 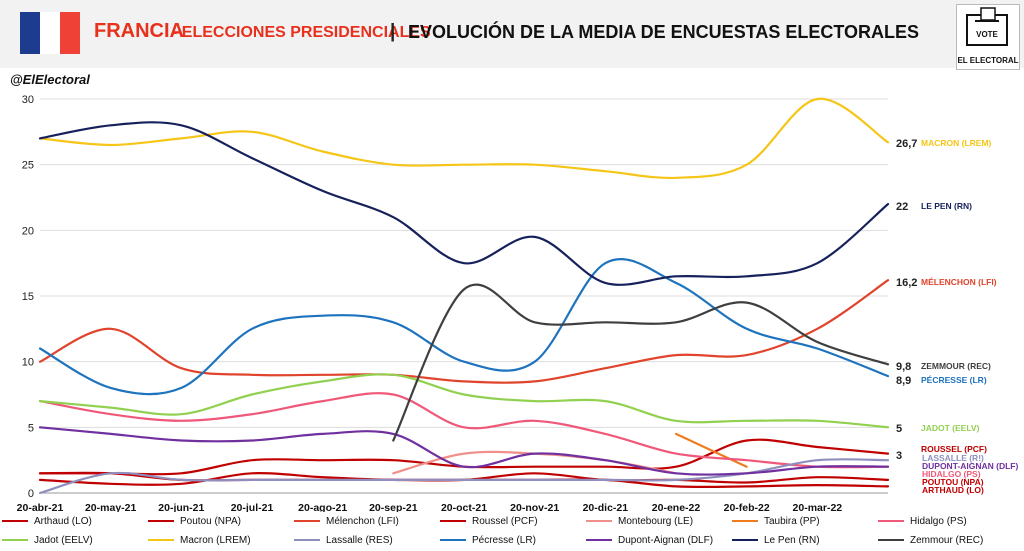 What do you see at coordinates (792, 521) in the screenshot?
I see `legend-label: Taubira (PP)` at bounding box center [792, 521].